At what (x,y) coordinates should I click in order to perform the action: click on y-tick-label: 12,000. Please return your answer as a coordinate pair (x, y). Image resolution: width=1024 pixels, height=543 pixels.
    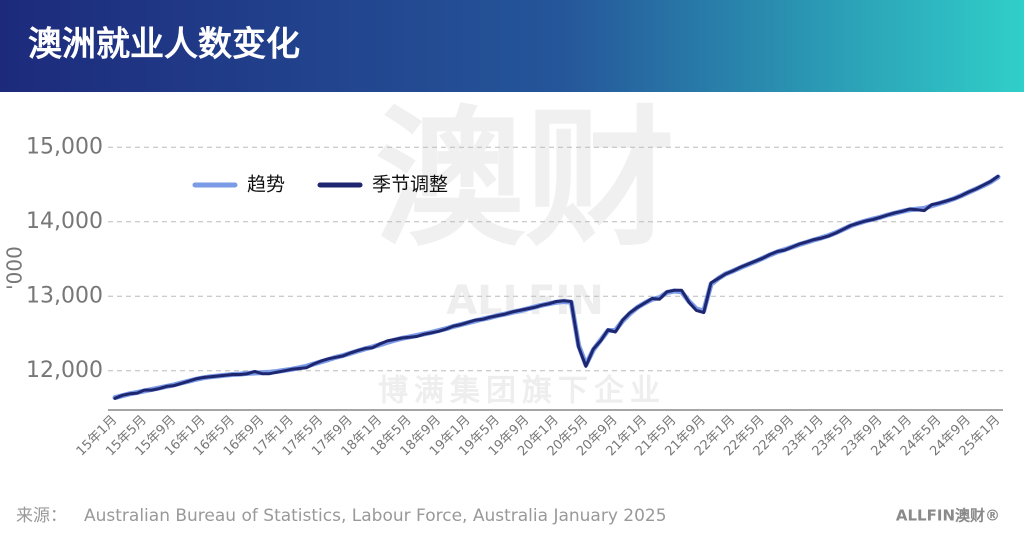
    Looking at the image, I should click on (64, 370).